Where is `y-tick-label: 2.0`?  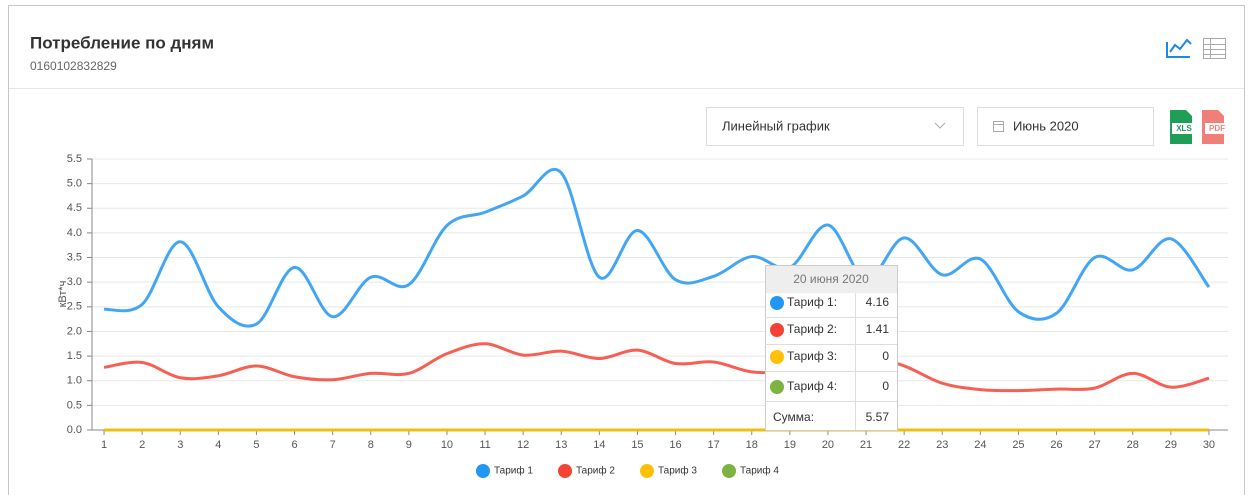
y-tick-label: 2.0 is located at coordinates (74, 331).